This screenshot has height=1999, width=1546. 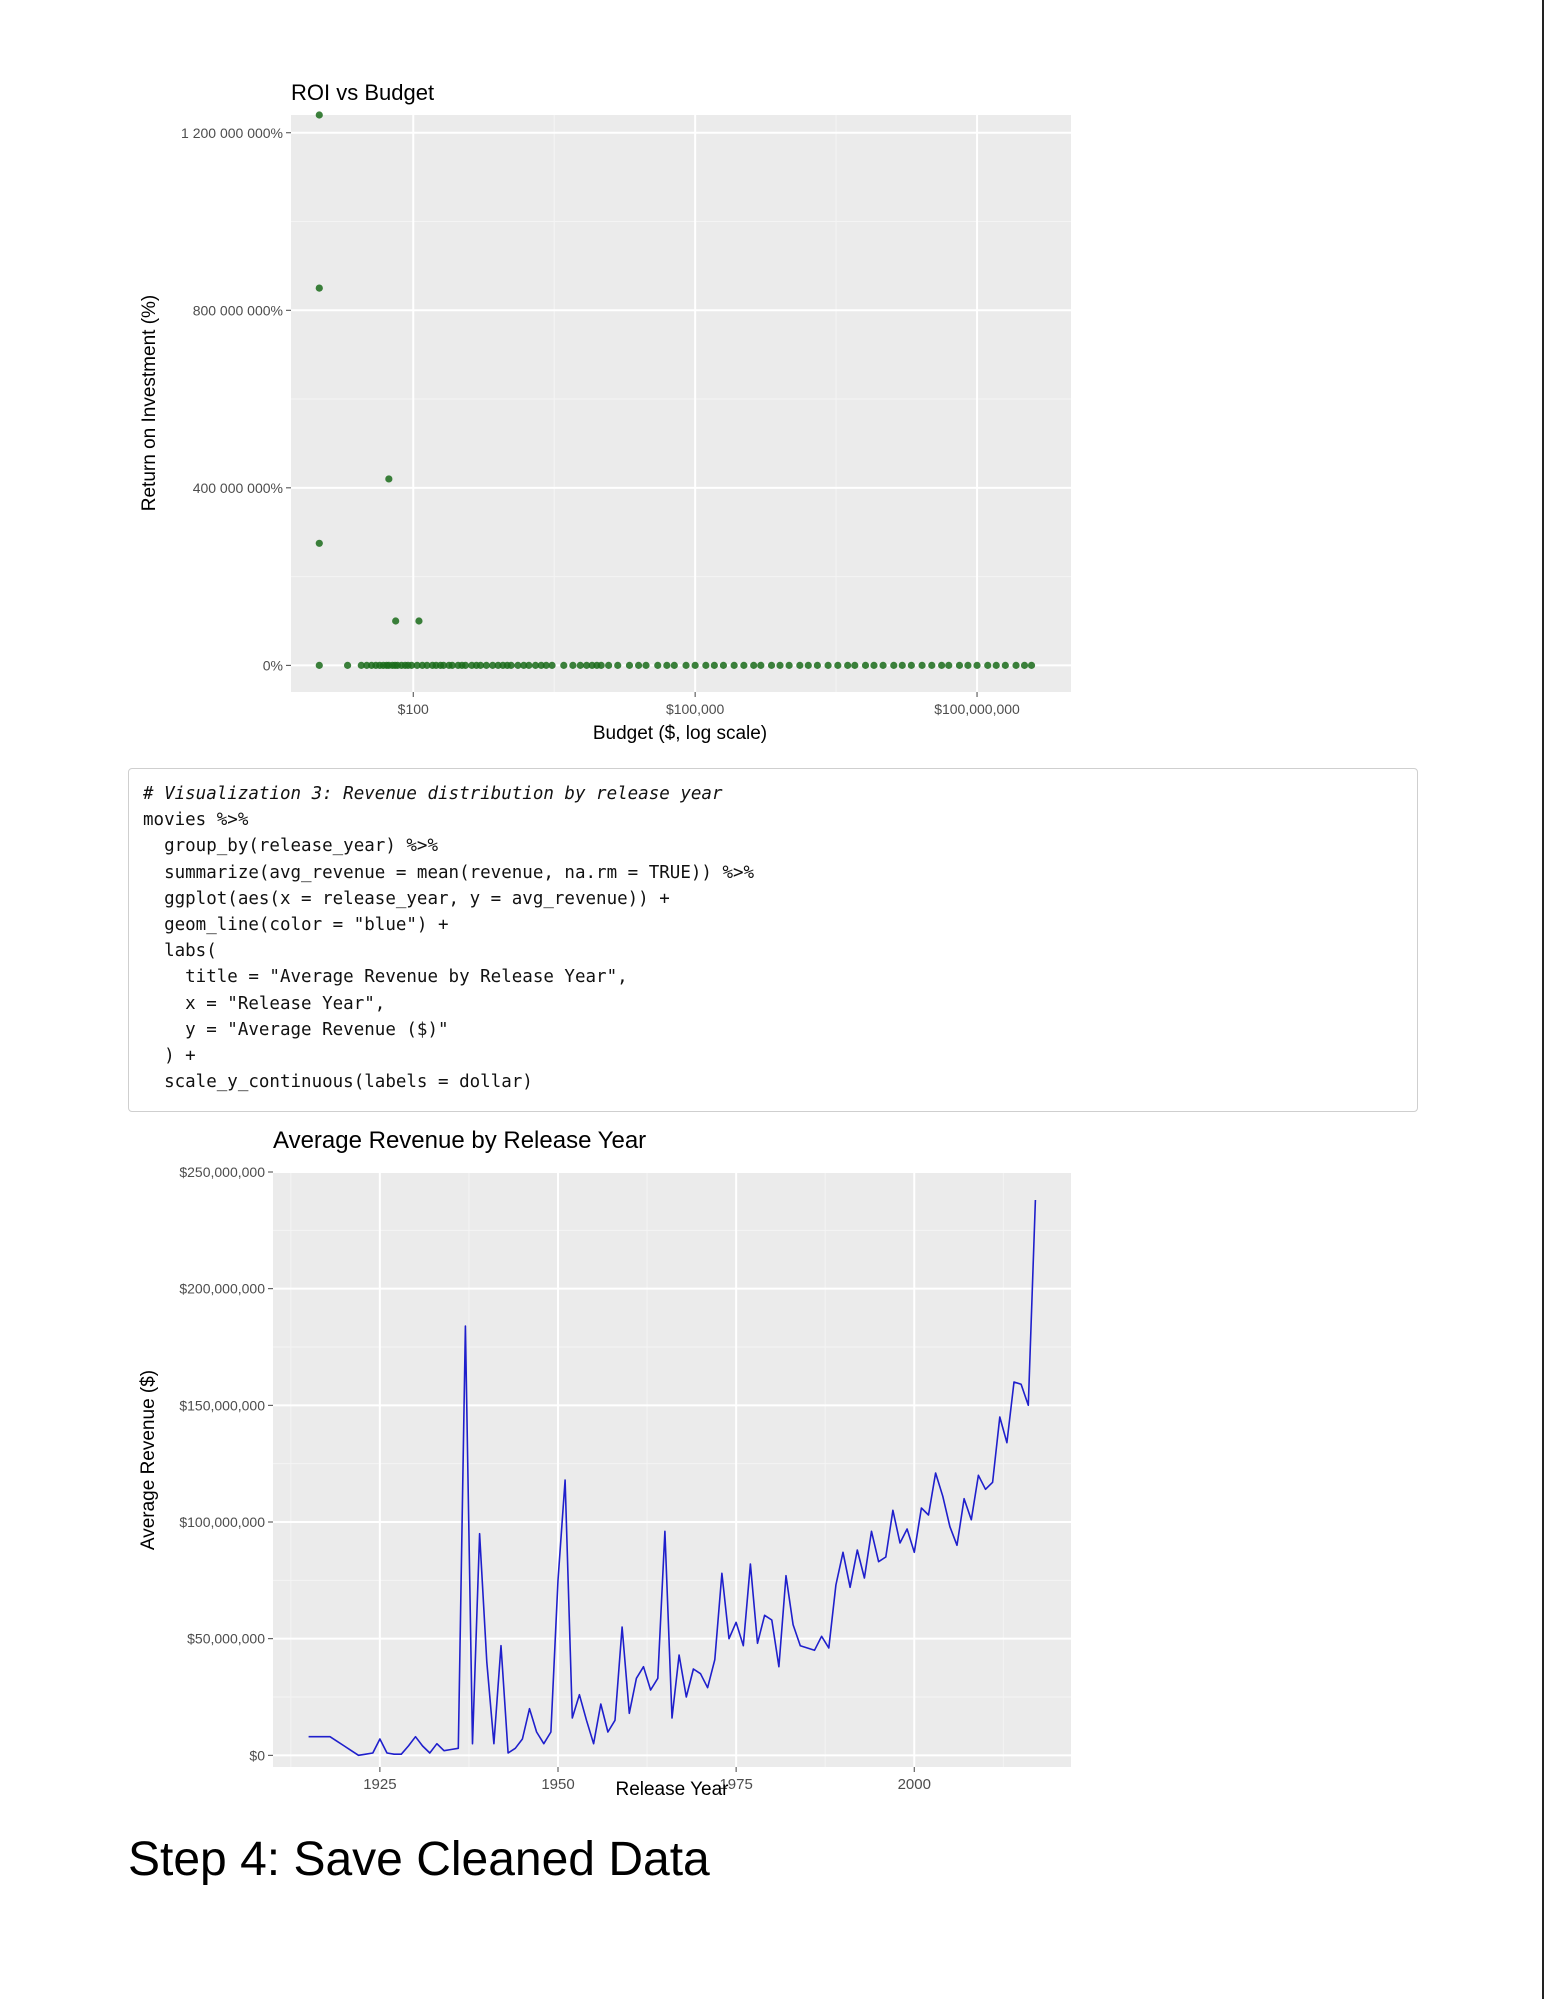 I want to click on code-line: ) +, so click(x=169, y=1056).